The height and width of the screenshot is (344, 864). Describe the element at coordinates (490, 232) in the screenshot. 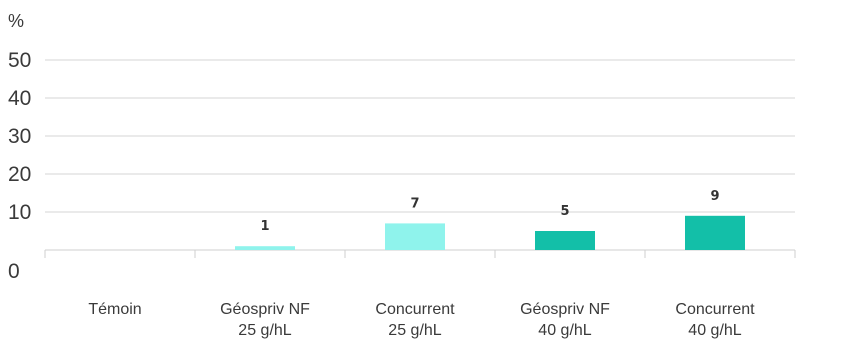

I see `bars` at that location.